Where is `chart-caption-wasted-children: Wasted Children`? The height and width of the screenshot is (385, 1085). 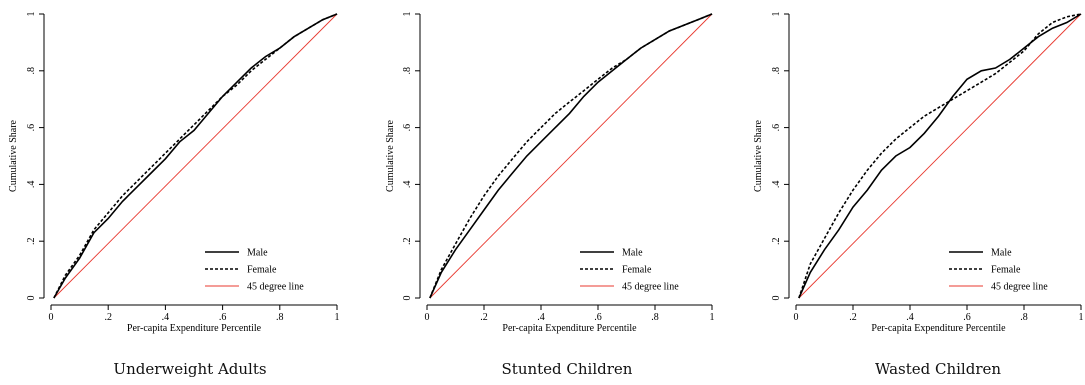 chart-caption-wasted-children: Wasted Children is located at coordinates (938, 369).